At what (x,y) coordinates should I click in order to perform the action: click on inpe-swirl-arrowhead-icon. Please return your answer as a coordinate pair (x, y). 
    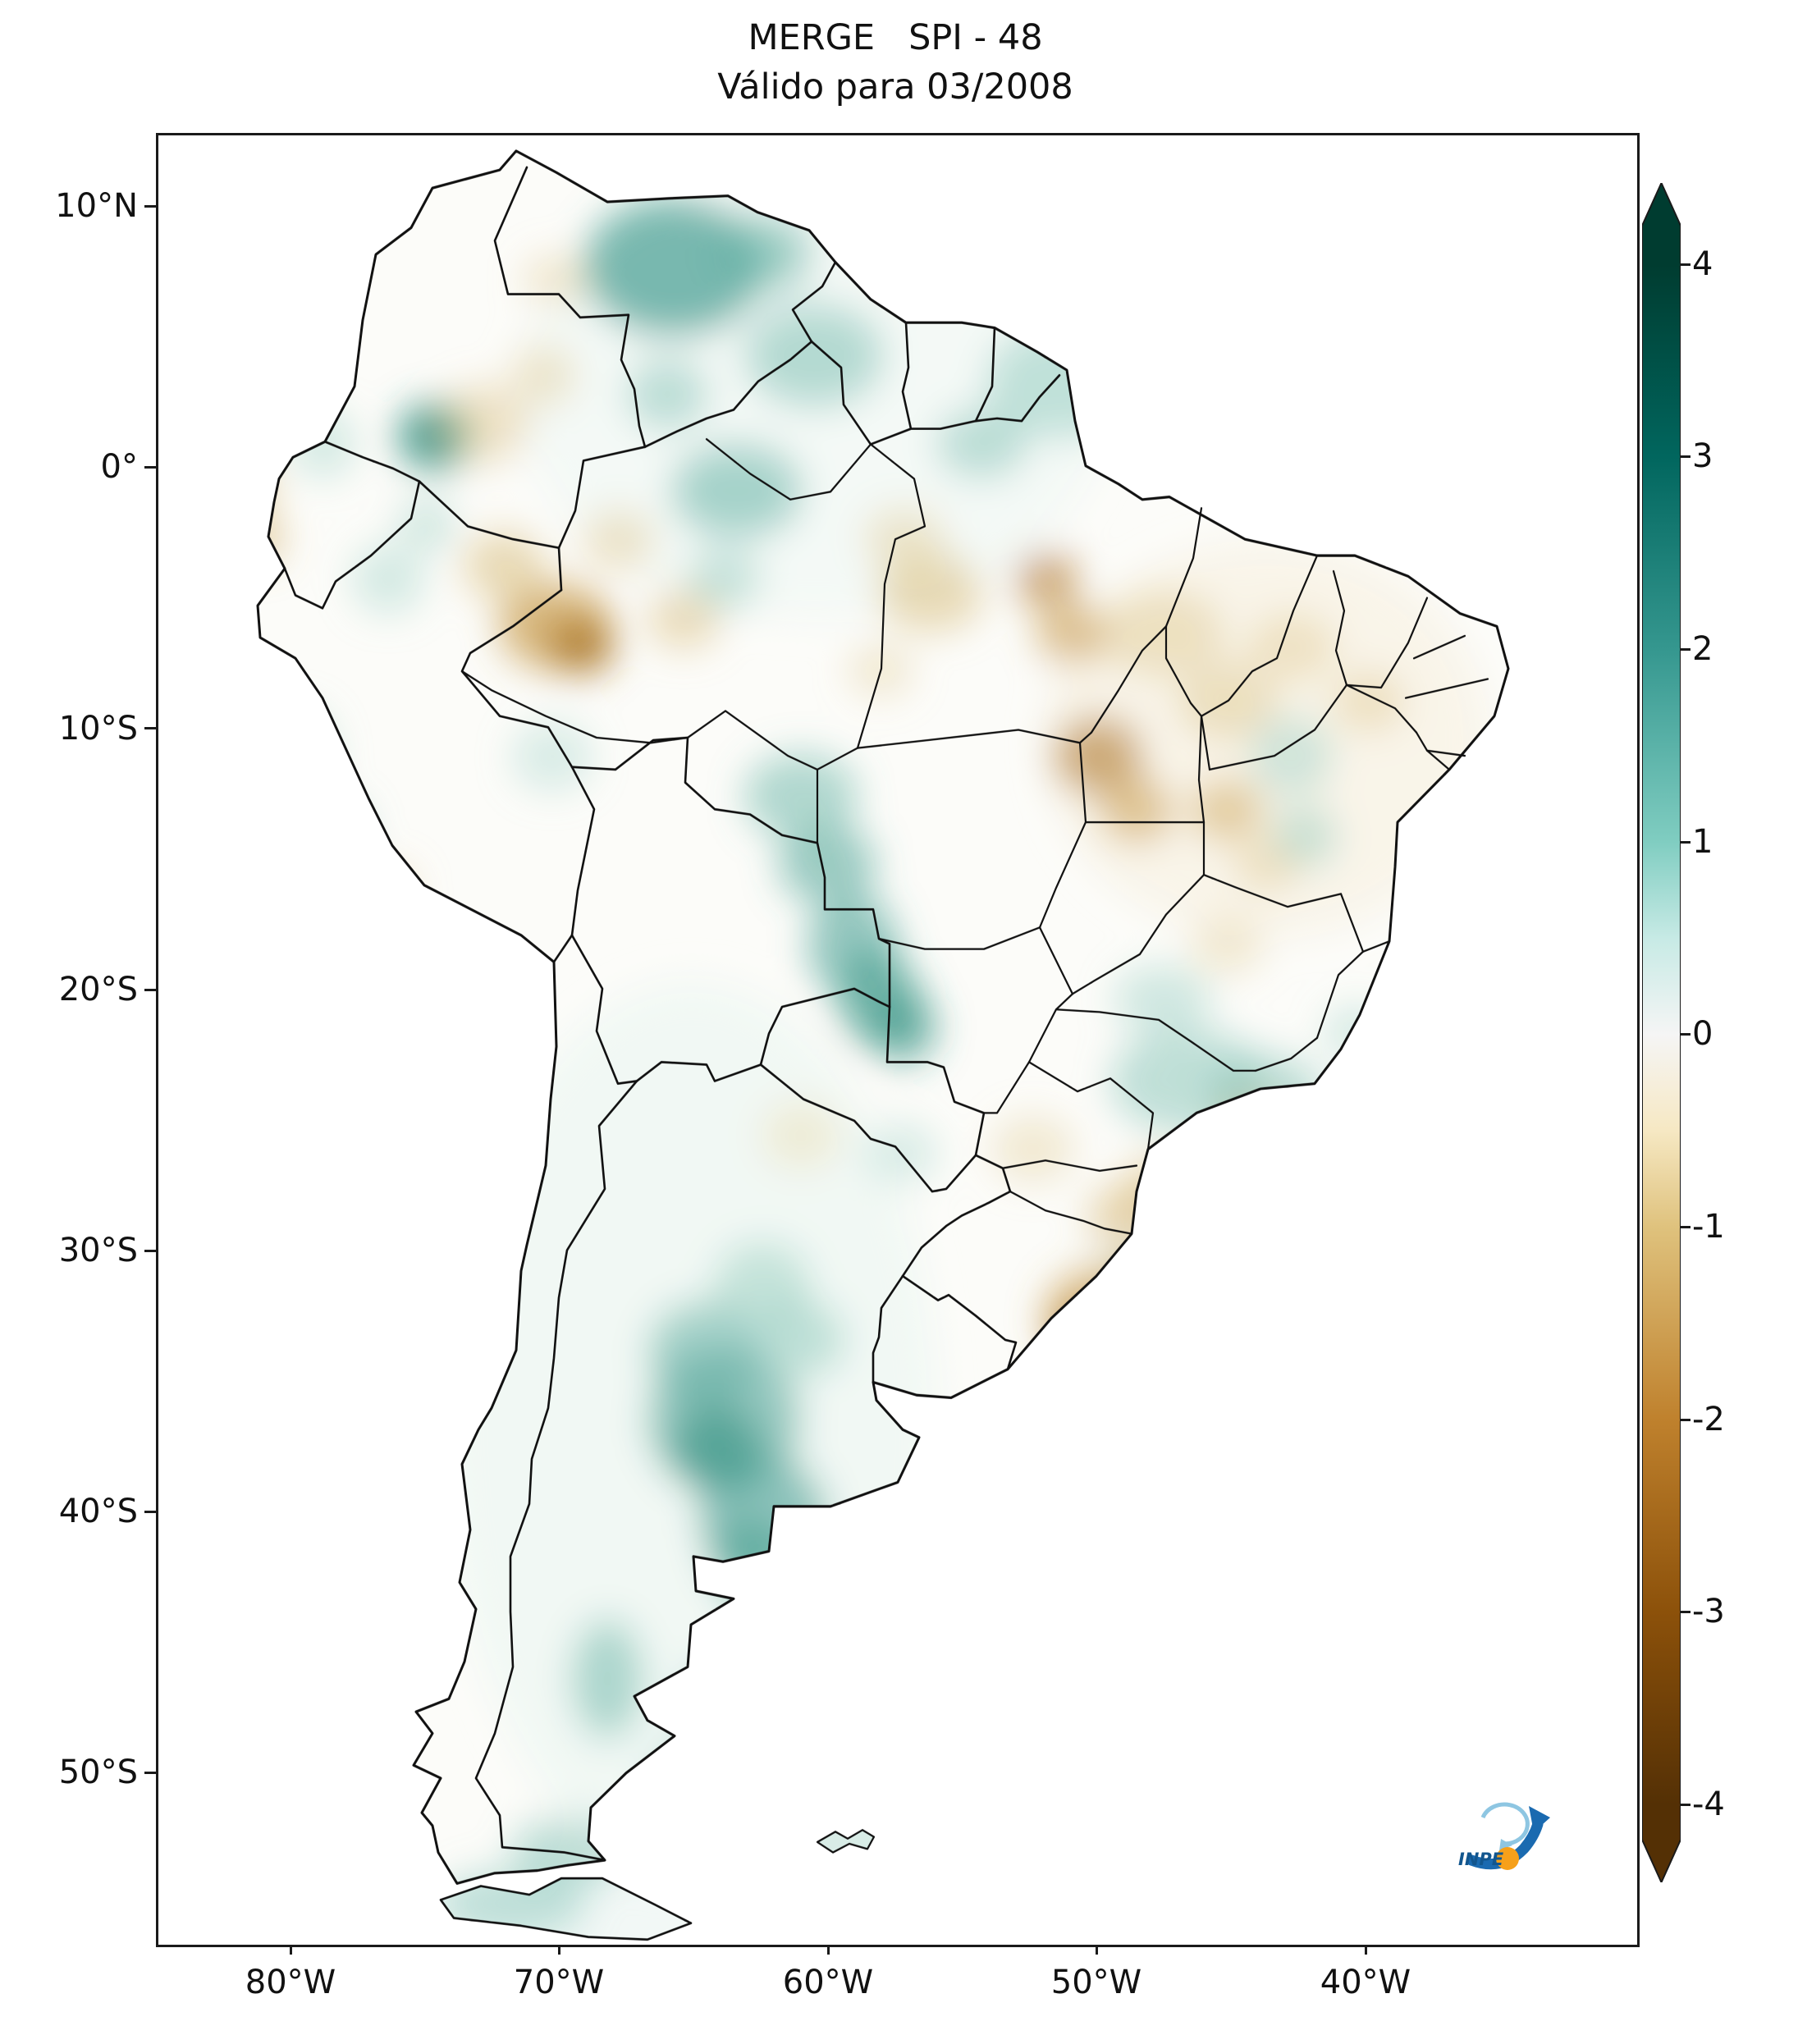
    Looking at the image, I should click on (1505, 1844).